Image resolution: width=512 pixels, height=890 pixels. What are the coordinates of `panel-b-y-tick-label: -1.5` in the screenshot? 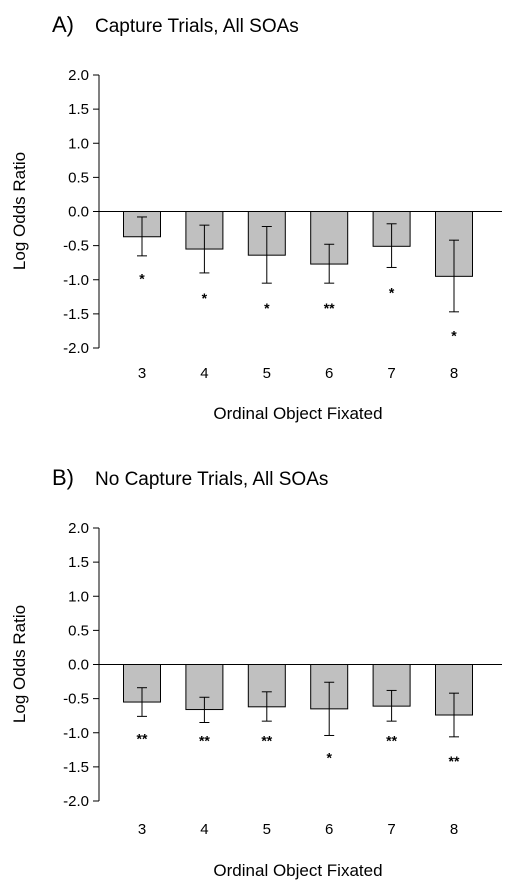 It's located at (76, 767).